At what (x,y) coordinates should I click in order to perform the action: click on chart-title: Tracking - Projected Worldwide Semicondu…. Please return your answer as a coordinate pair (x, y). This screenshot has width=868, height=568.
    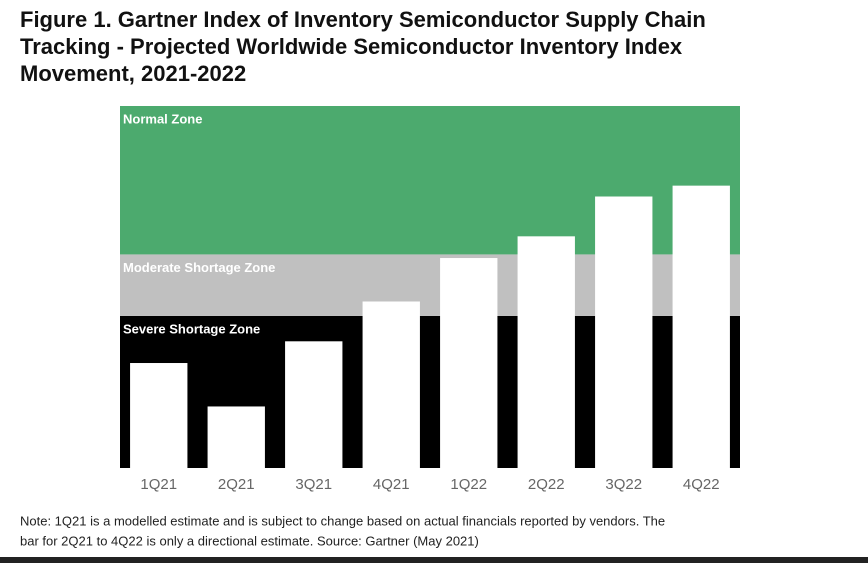
    Looking at the image, I should click on (351, 46).